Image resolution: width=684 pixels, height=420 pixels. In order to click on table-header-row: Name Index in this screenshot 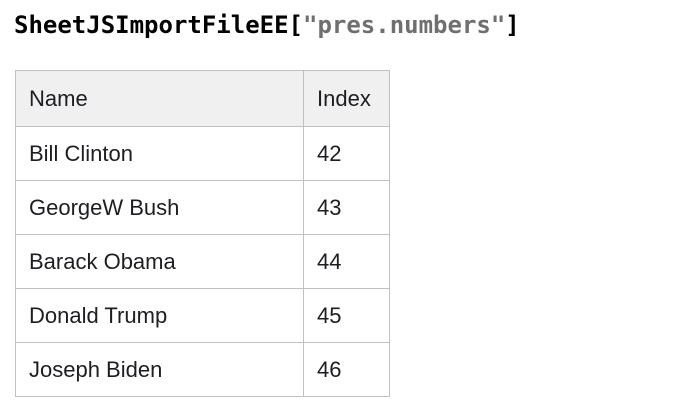, I will do `click(202, 98)`.